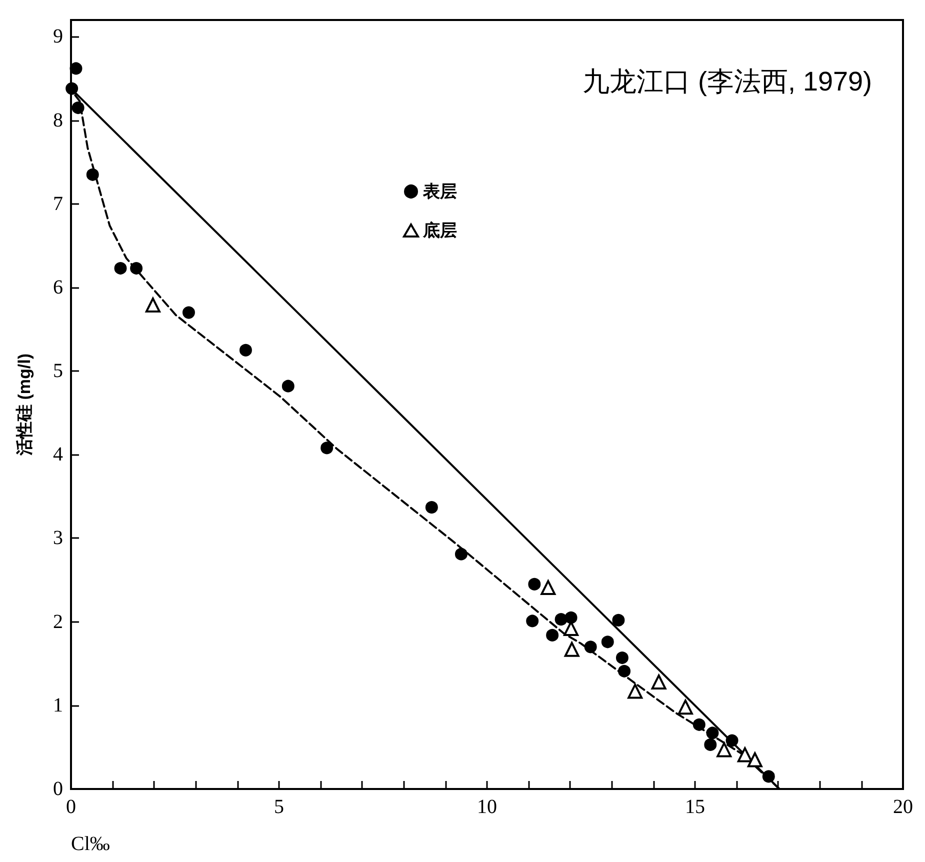  What do you see at coordinates (279, 807) in the screenshot?
I see `x-tick-label: 5` at bounding box center [279, 807].